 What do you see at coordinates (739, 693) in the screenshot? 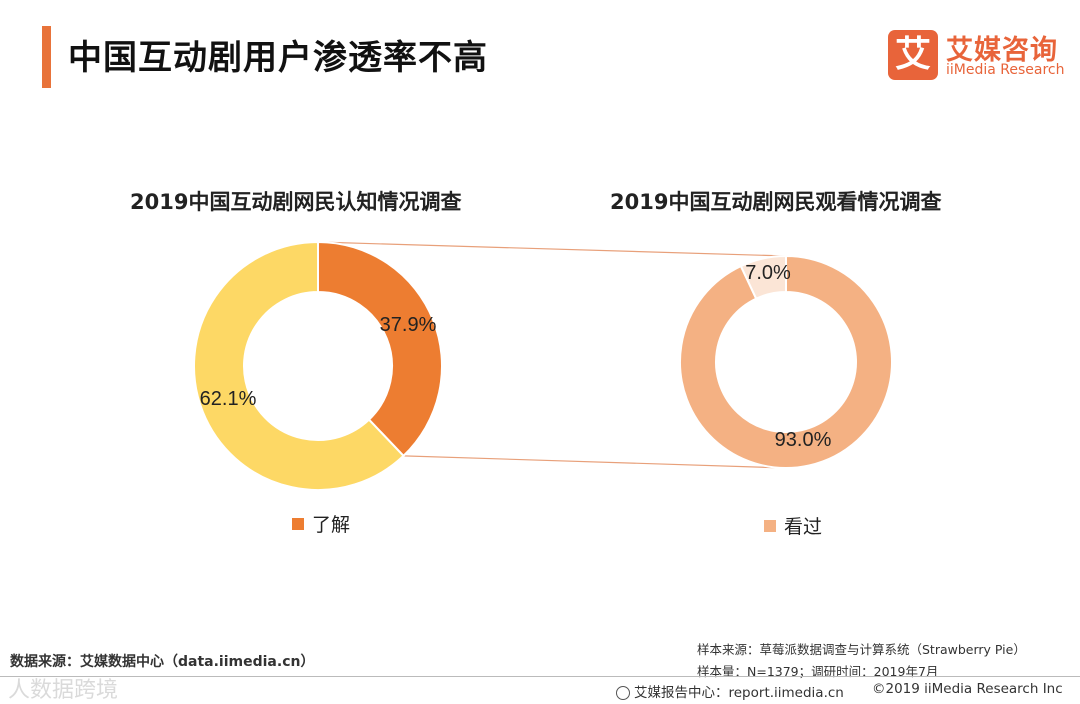
I see `report-center-text: 艾媒报告中心：report.iimedia.cn` at bounding box center [739, 693].